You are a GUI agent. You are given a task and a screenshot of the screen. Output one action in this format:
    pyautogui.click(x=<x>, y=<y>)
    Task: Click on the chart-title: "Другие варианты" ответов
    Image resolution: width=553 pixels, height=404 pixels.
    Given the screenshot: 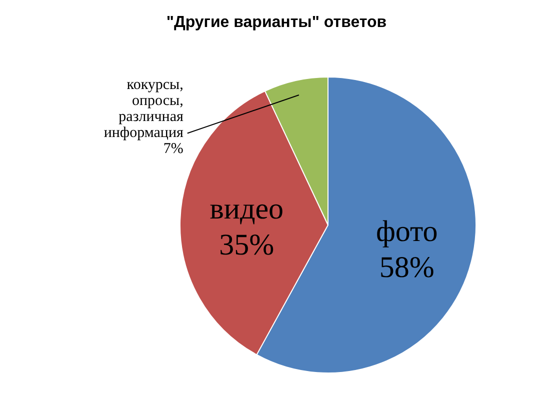 What is the action you would take?
    pyautogui.click(x=276, y=23)
    